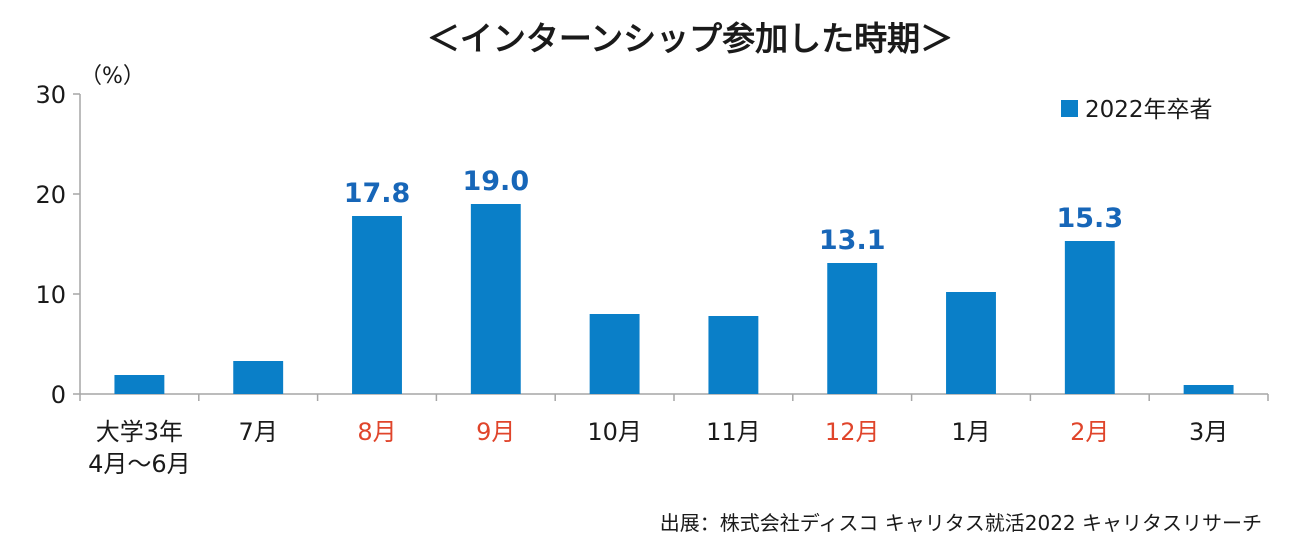  What do you see at coordinates (495, 432) in the screenshot?
I see `x-tick-label: 9月` at bounding box center [495, 432].